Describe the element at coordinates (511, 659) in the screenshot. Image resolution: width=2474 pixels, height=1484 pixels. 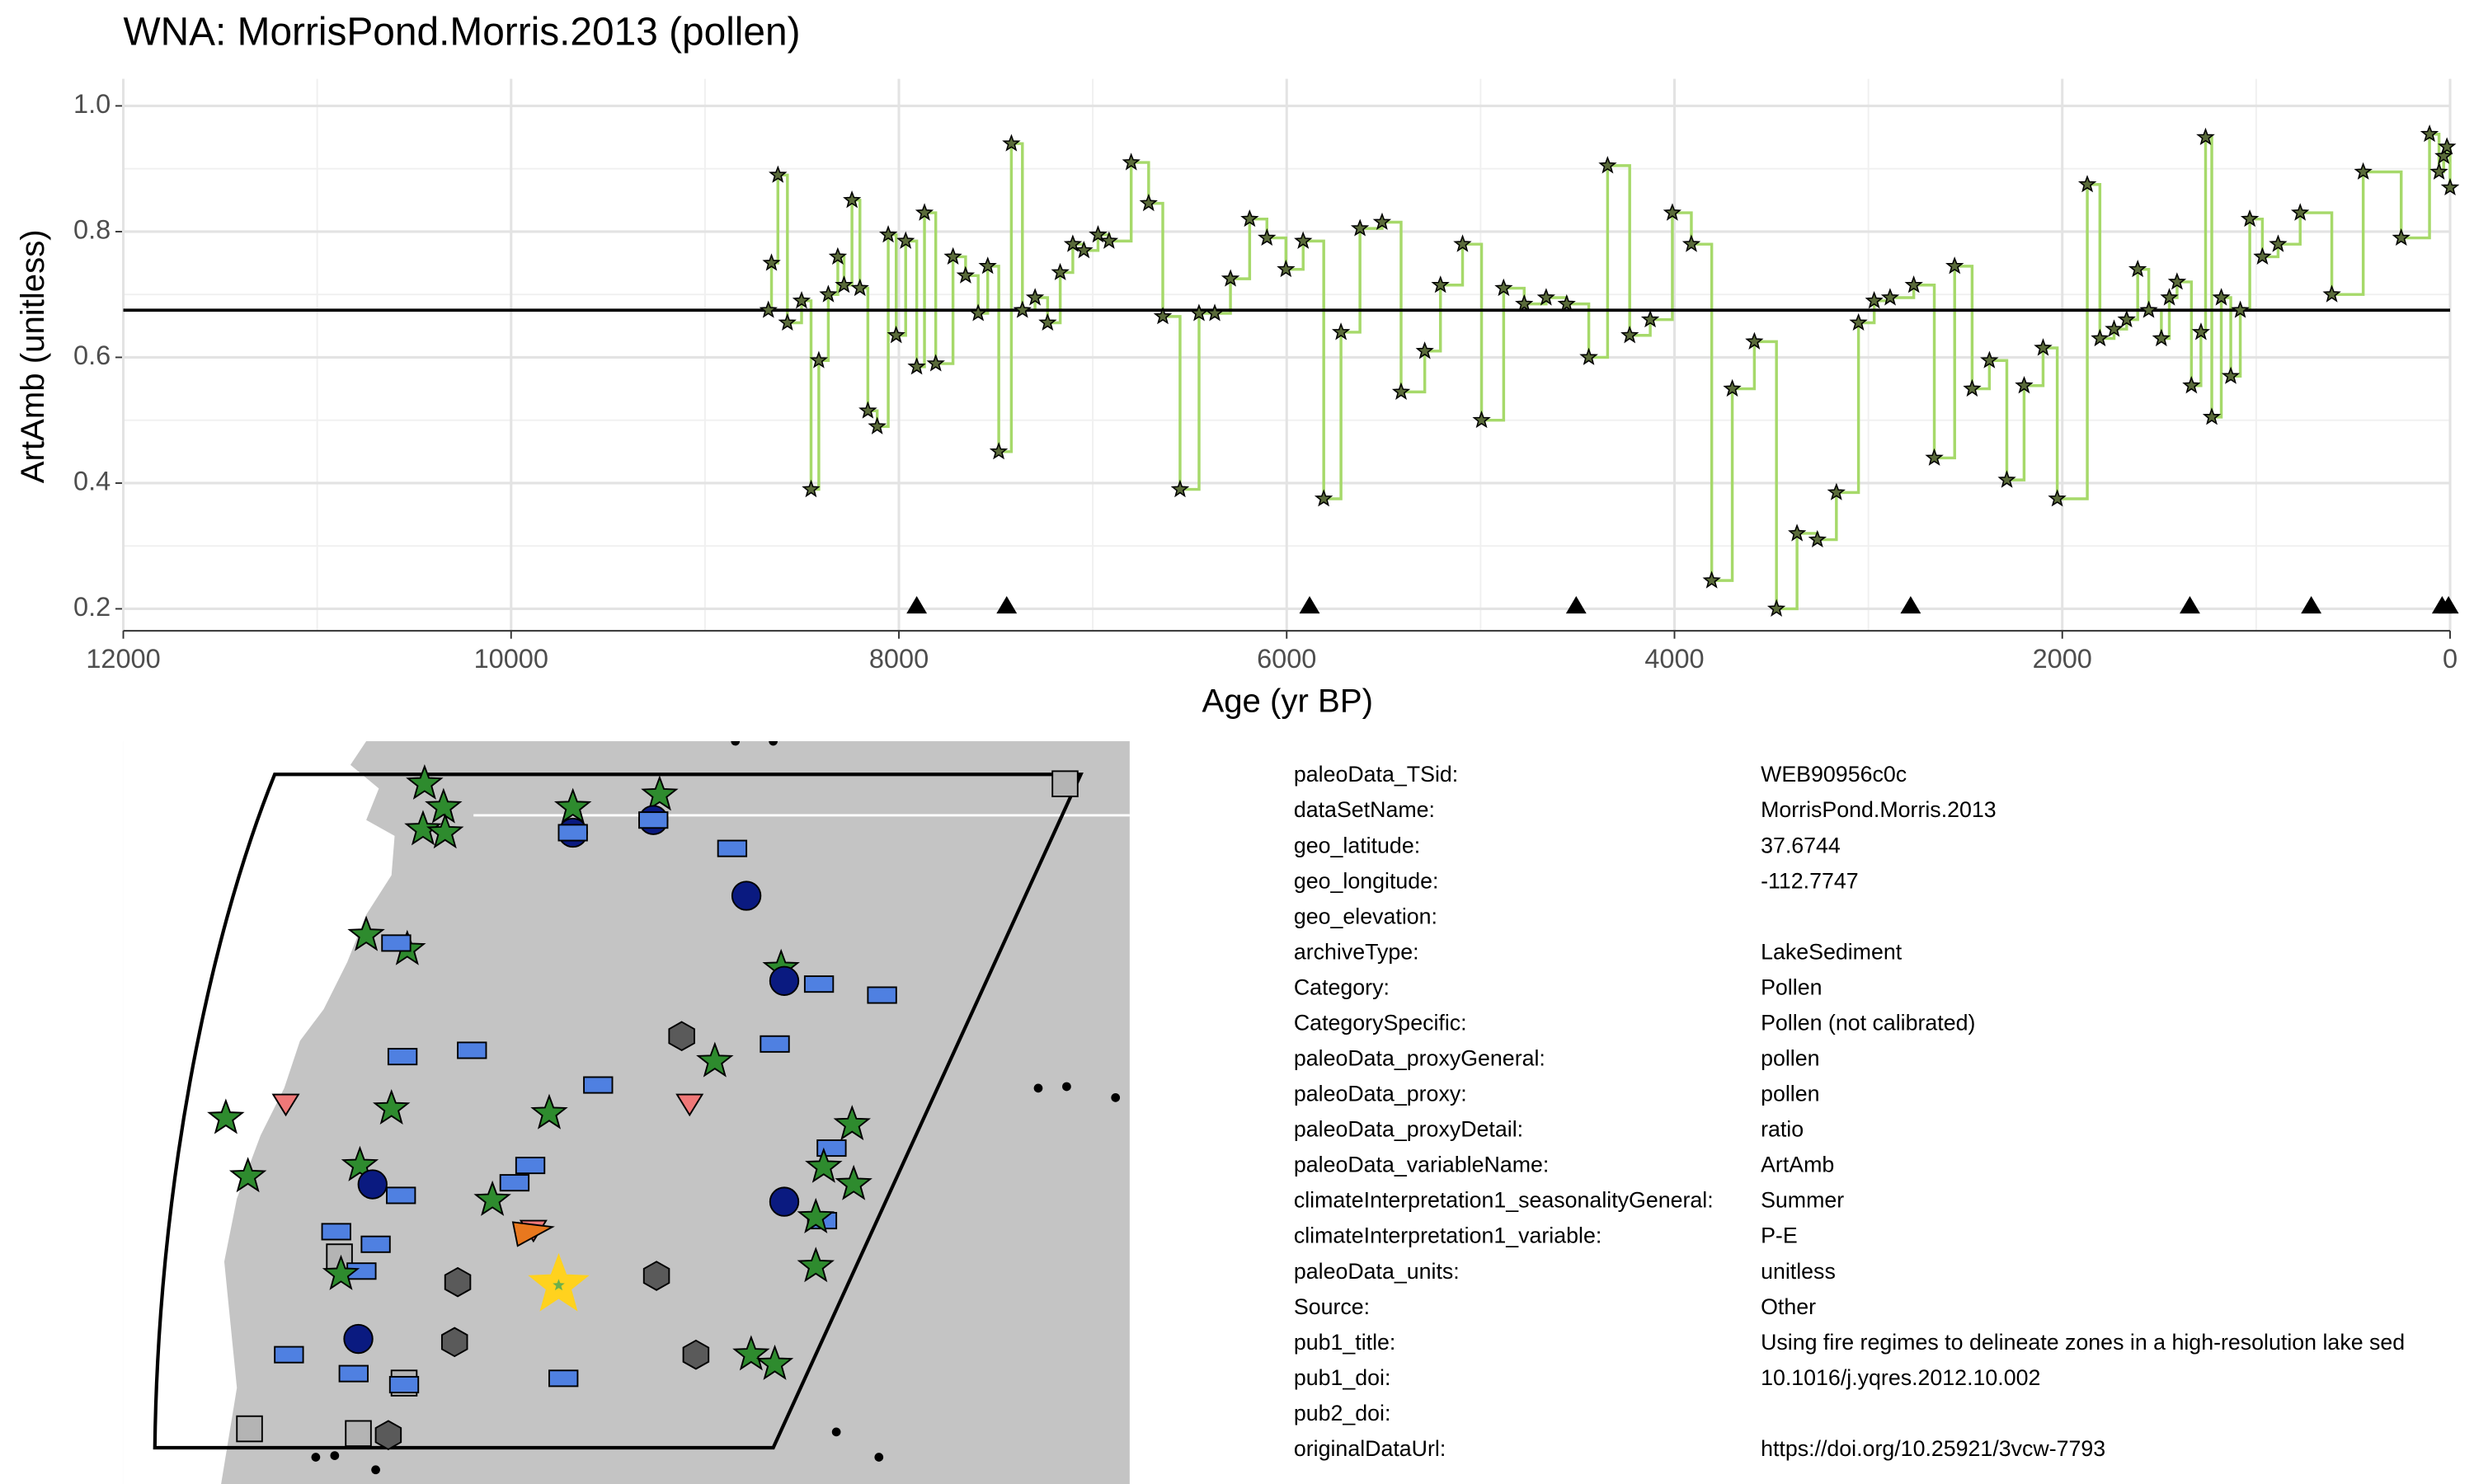
I see `x-tick-label: 10000` at that location.